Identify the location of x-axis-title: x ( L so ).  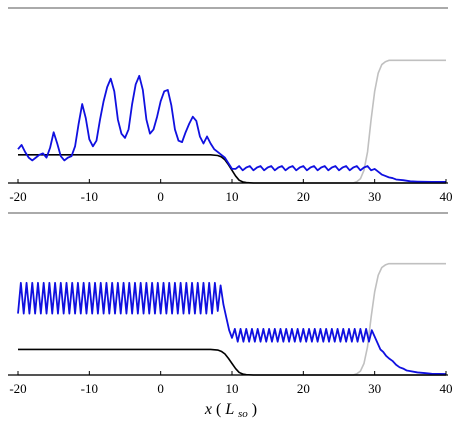
(230, 411).